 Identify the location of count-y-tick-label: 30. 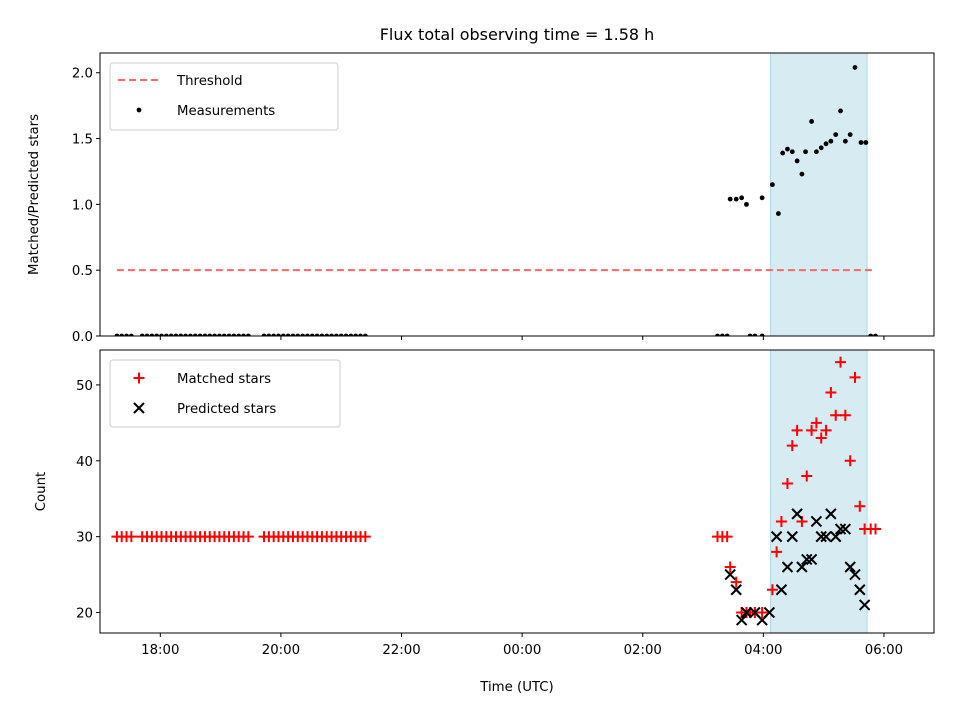
(84, 538).